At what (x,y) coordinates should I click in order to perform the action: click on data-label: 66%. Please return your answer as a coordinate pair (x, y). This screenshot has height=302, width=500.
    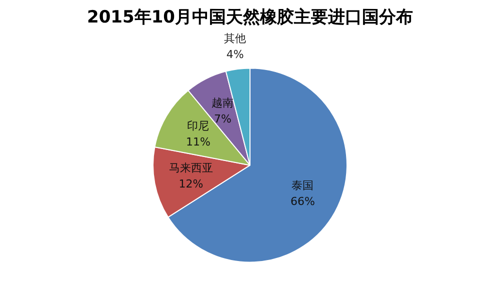
    Looking at the image, I should click on (302, 201).